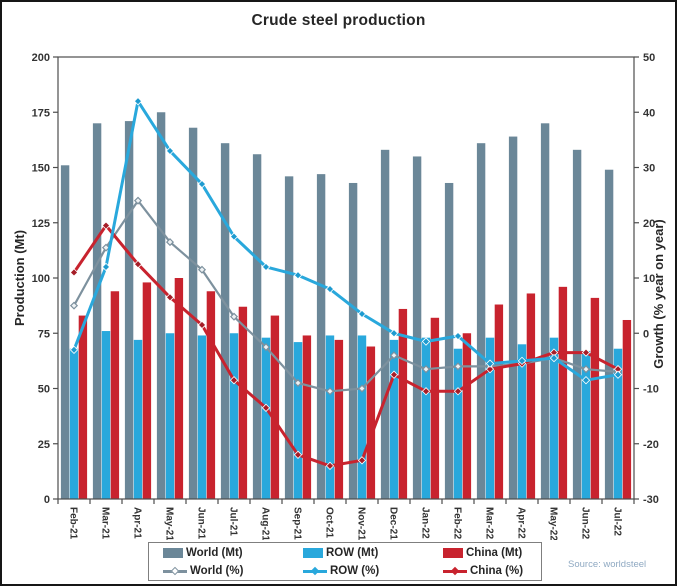 The image size is (677, 586). I want to click on right-axis-tick-label: -20, so click(651, 445).